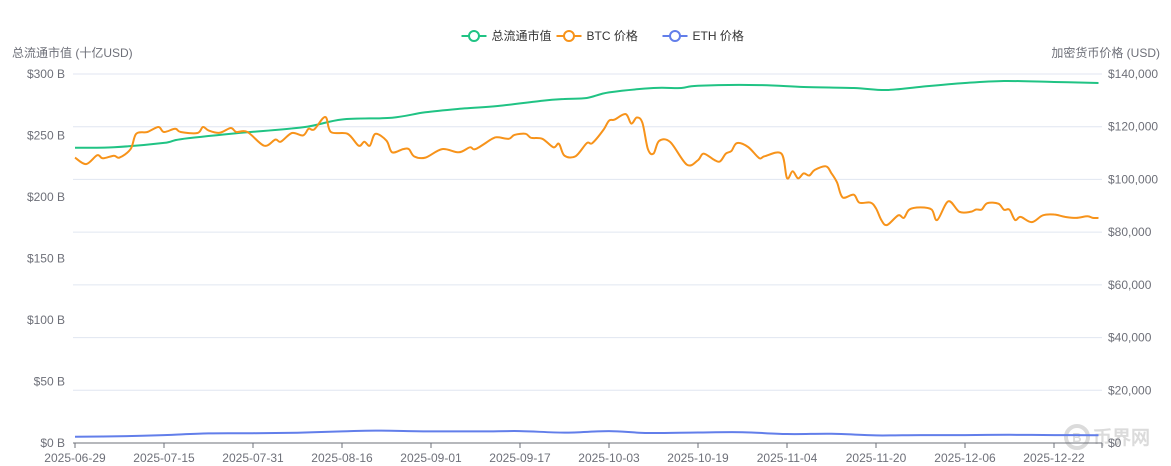 Image resolution: width=1171 pixels, height=466 pixels. Describe the element at coordinates (612, 35) in the screenshot. I see `legend-label: BTC 价格` at that location.